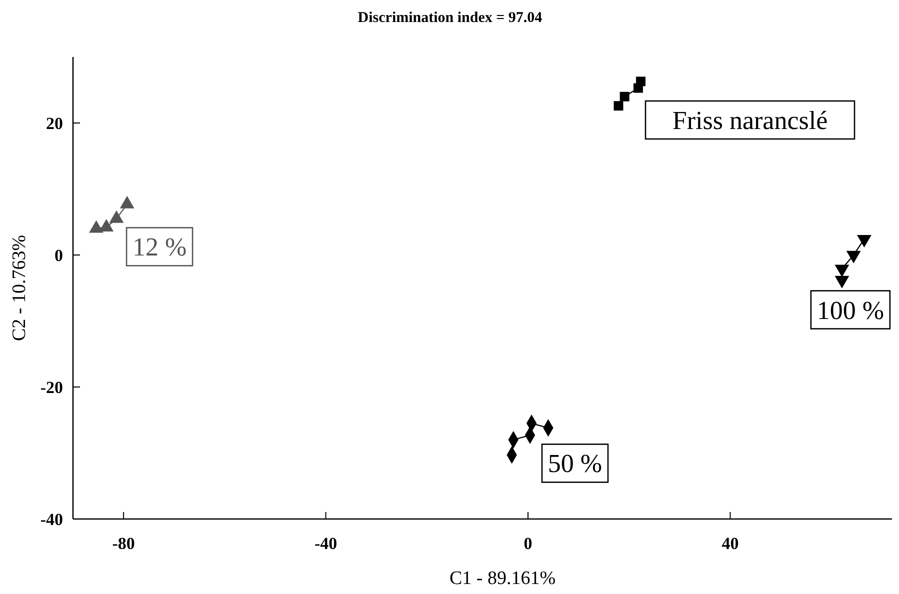 This screenshot has width=899, height=594. I want to click on series-label: 50 %, so click(575, 463).